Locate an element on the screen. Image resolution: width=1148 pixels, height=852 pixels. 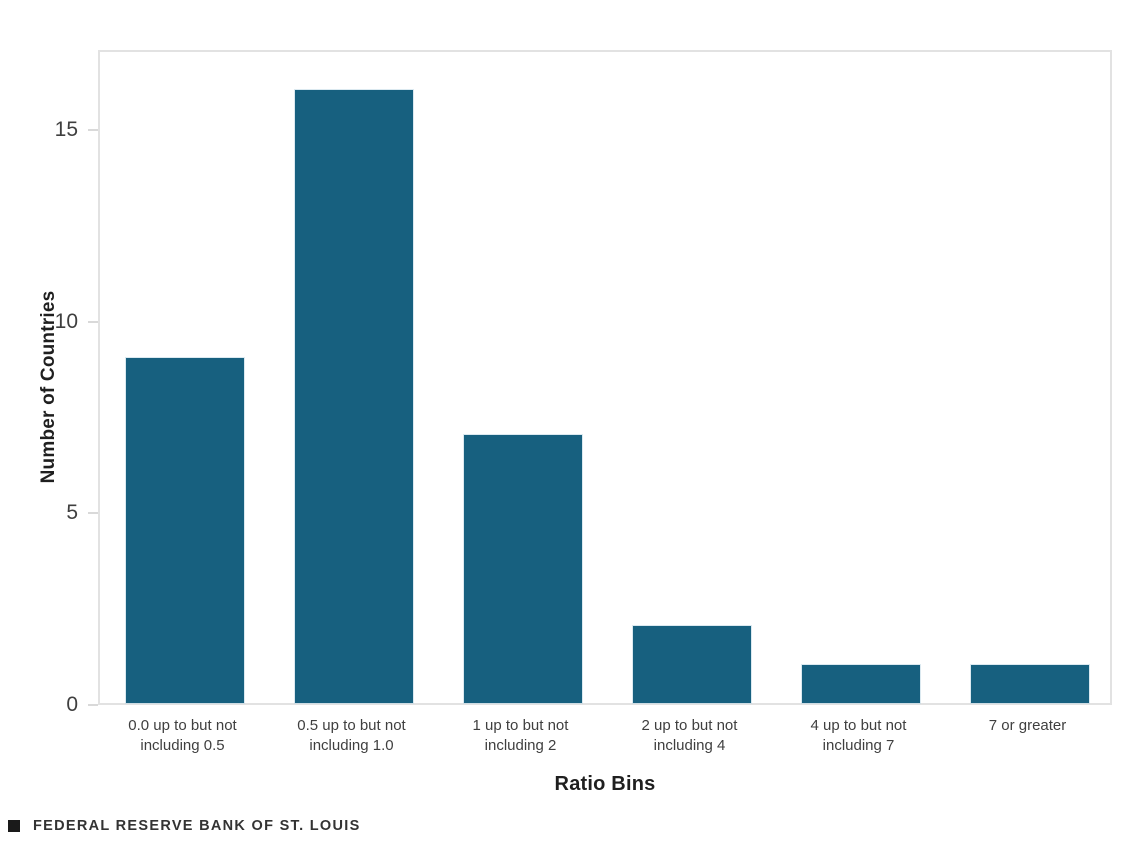
y-tick-label: 15 is located at coordinates (66, 129).